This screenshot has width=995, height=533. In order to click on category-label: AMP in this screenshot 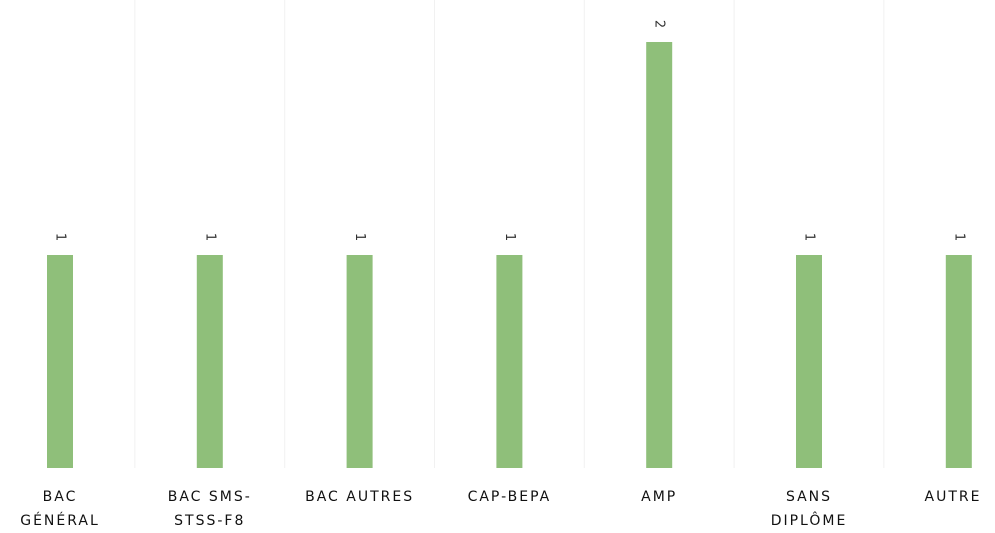, I will do `click(659, 497)`.